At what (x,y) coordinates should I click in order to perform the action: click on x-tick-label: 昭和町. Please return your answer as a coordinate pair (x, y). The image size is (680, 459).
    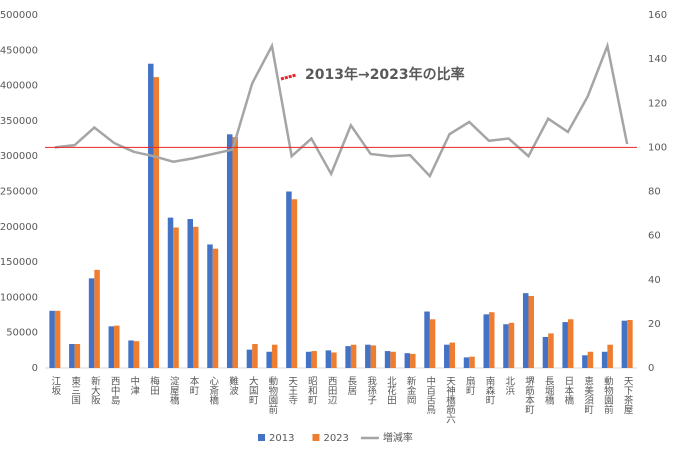
    Looking at the image, I should click on (312, 390).